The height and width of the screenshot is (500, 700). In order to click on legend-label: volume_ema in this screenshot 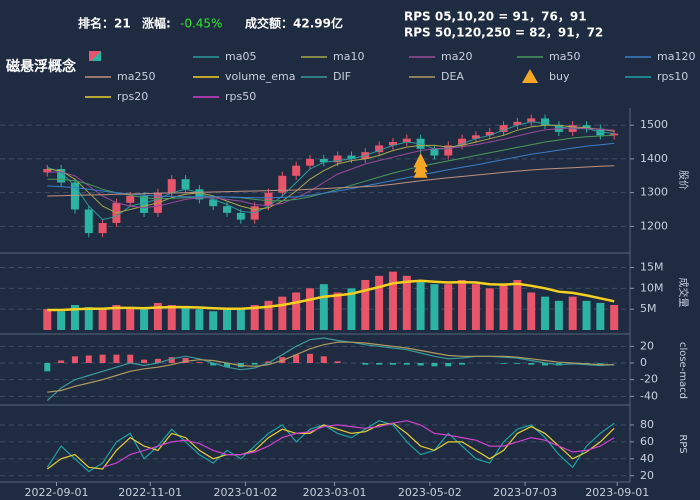, I will do `click(260, 76)`.